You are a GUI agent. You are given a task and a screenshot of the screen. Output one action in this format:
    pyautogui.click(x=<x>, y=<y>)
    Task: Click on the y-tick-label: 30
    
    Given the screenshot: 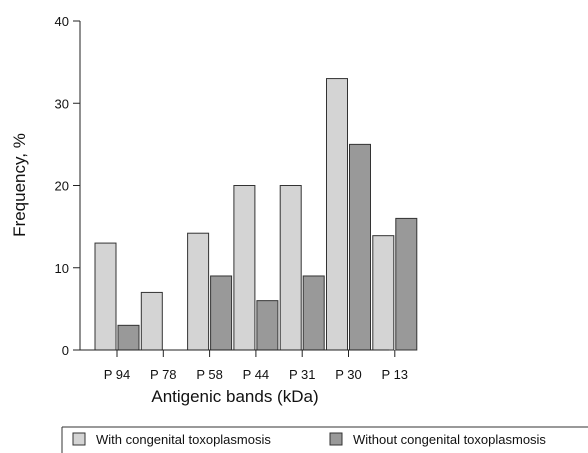 What is the action you would take?
    pyautogui.click(x=62, y=103)
    